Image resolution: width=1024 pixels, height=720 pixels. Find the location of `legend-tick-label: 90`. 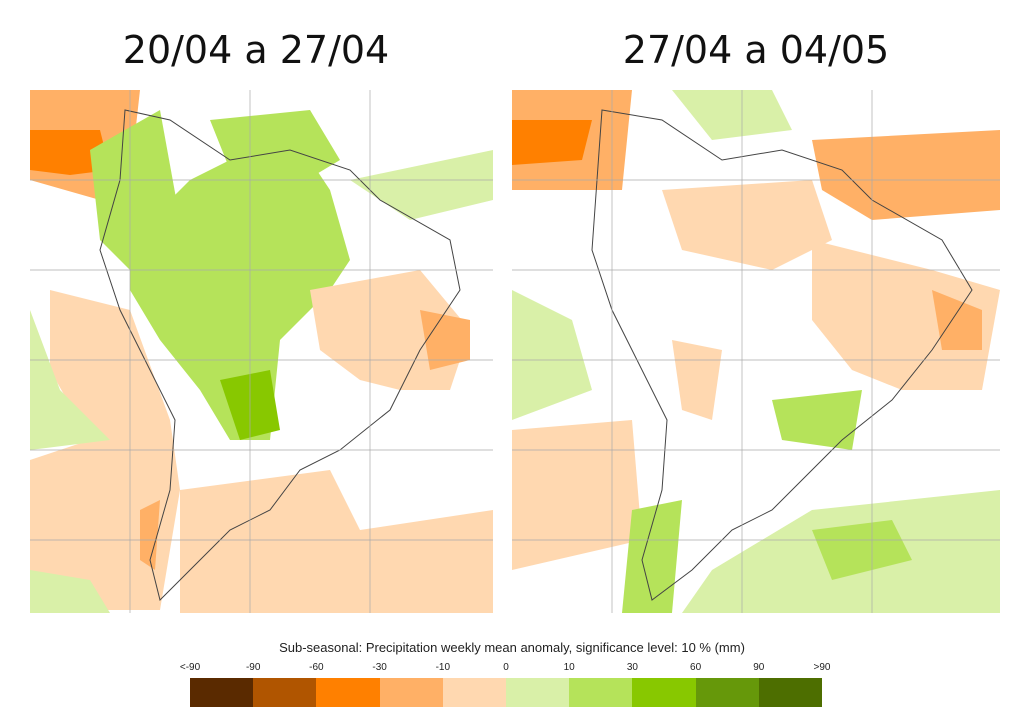

legend-tick-label: 90 is located at coordinates (759, 667).